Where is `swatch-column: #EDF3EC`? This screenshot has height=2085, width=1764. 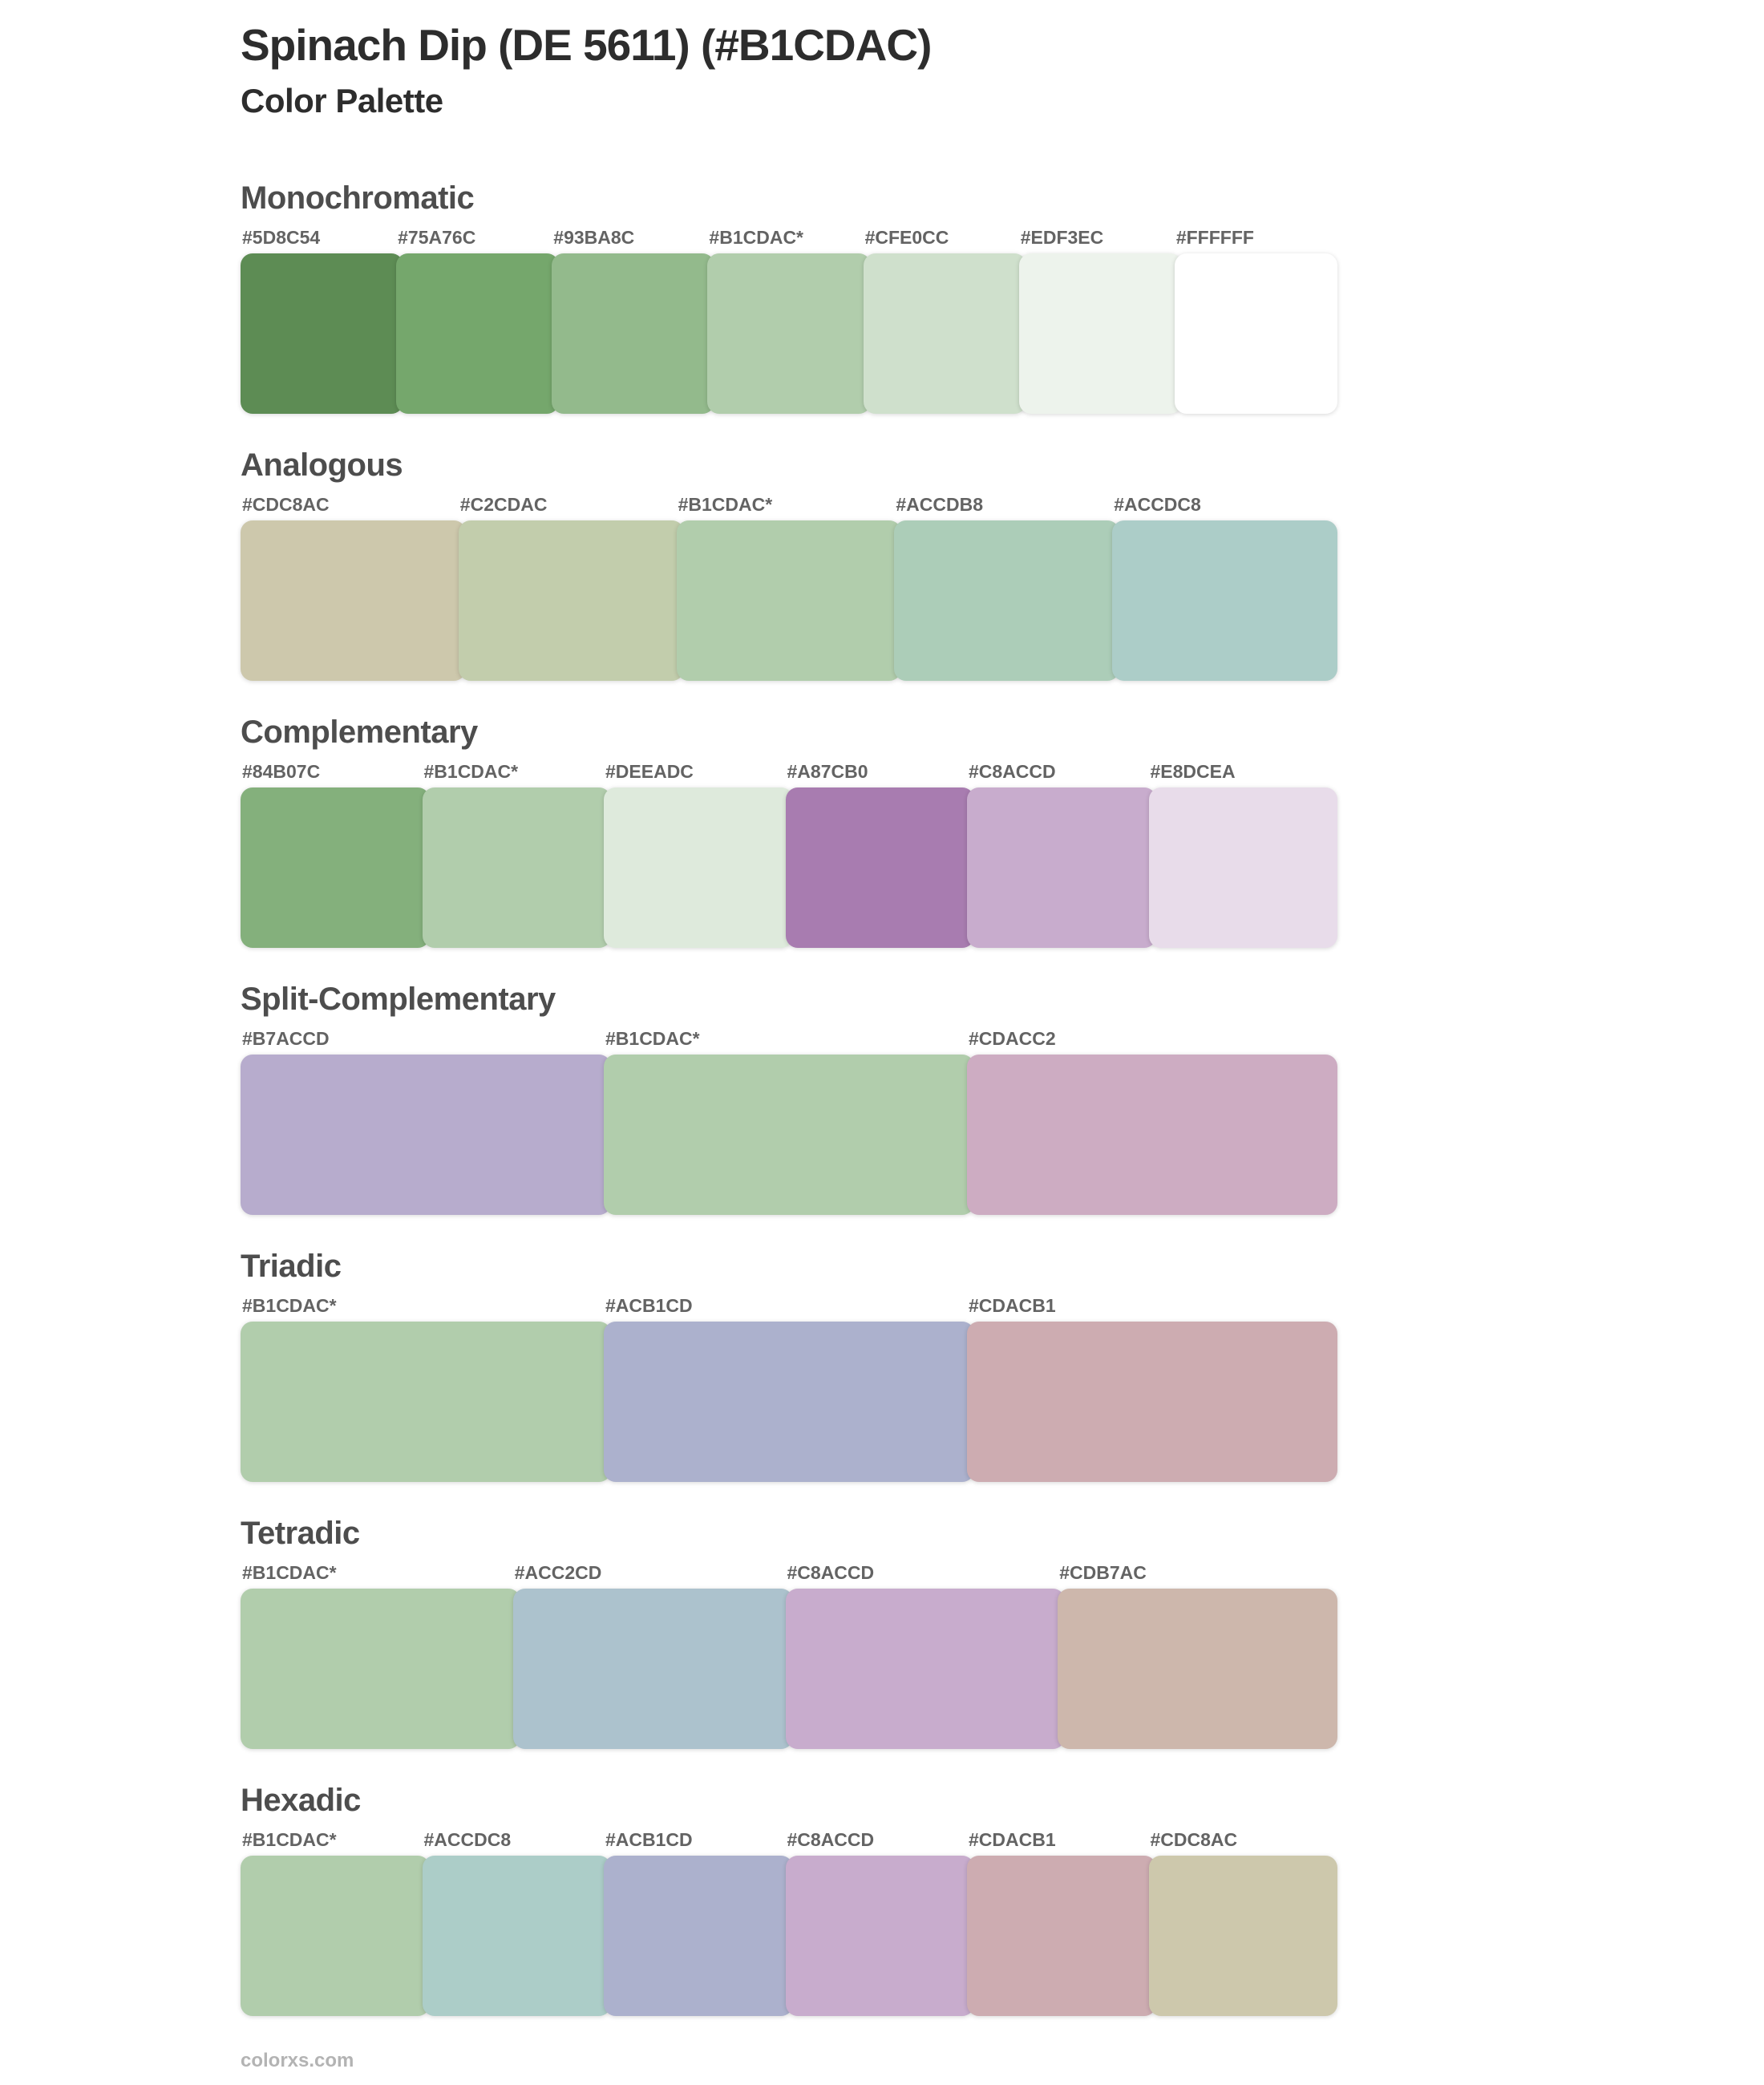 swatch-column: #EDF3EC is located at coordinates (1100, 320).